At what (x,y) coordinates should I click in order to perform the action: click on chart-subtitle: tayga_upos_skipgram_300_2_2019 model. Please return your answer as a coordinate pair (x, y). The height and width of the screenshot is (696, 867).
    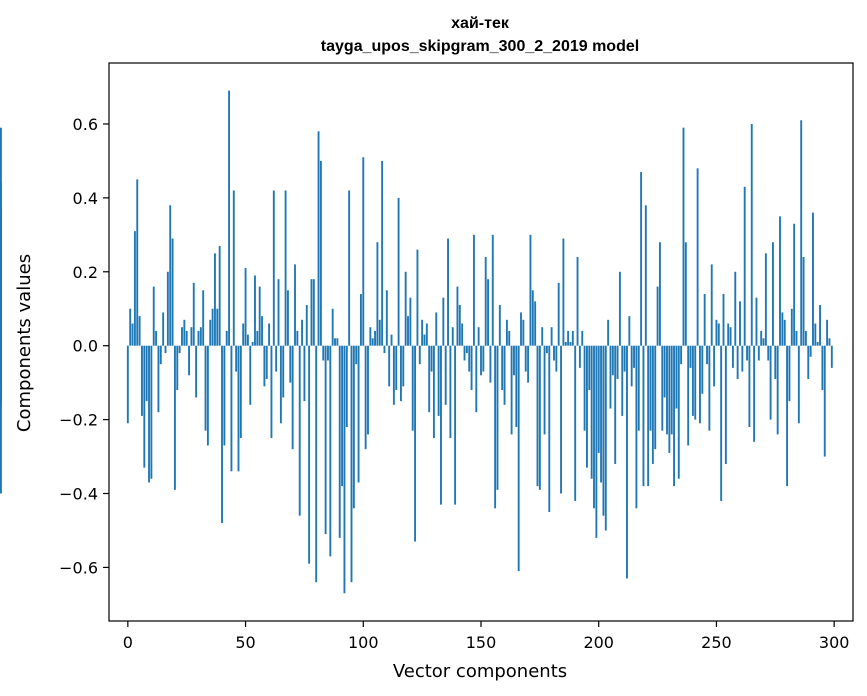
    Looking at the image, I should click on (480, 46).